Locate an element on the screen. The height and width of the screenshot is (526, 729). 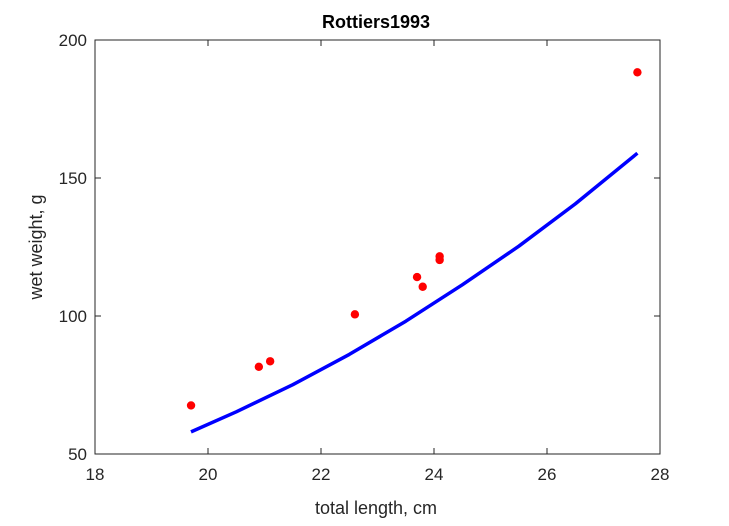
x-tick-label: 26 is located at coordinates (547, 474).